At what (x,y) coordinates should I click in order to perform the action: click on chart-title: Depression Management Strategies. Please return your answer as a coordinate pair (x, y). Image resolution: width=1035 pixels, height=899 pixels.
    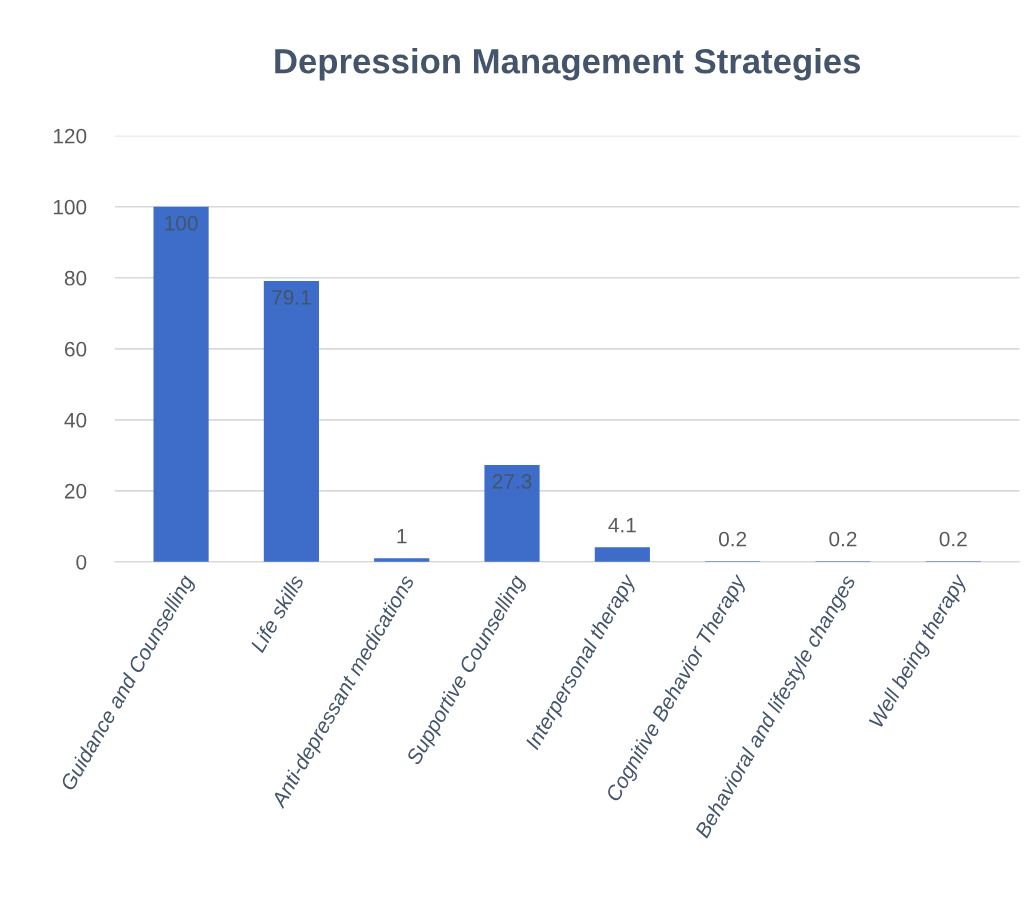
    Looking at the image, I should click on (568, 64).